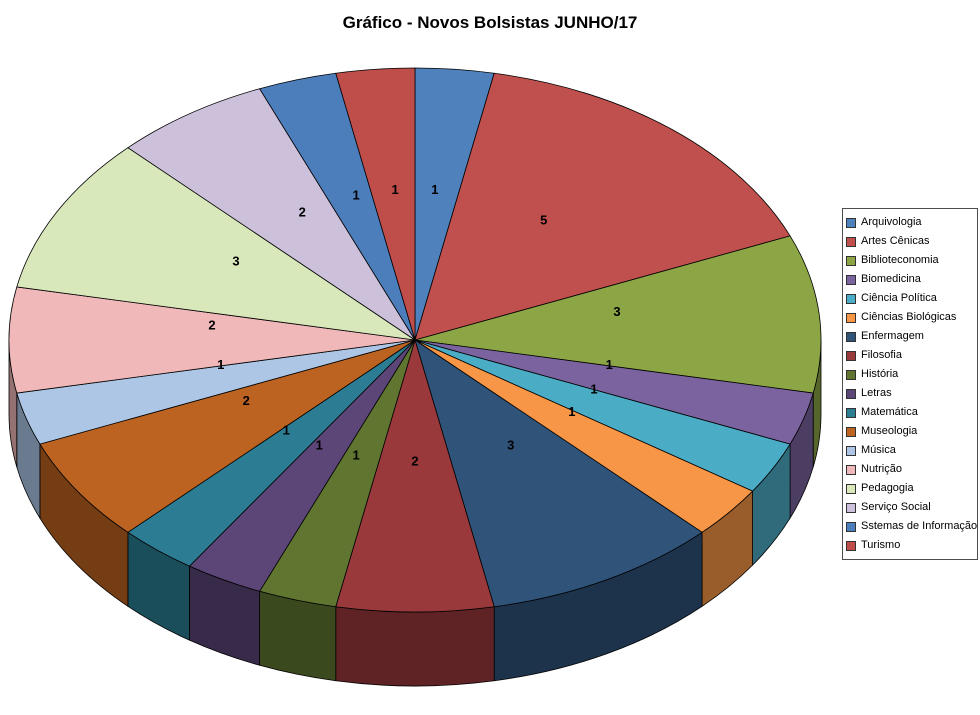 The width and height of the screenshot is (980, 715). What do you see at coordinates (889, 431) in the screenshot?
I see `legend-label: Museologia` at bounding box center [889, 431].